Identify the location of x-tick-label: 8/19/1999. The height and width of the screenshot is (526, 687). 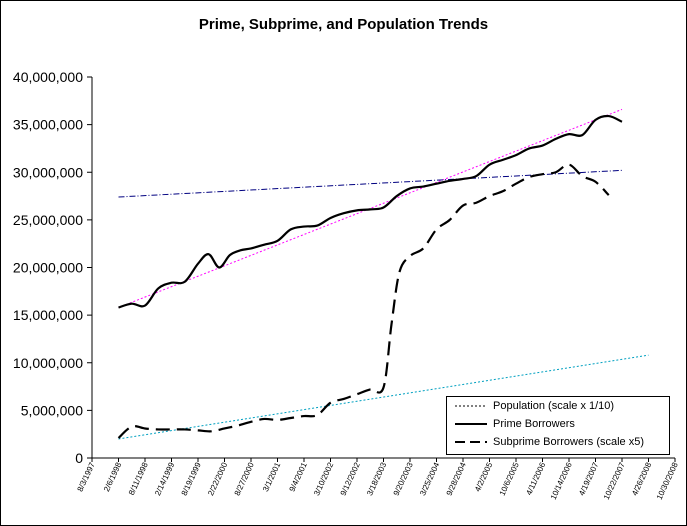
(191, 479).